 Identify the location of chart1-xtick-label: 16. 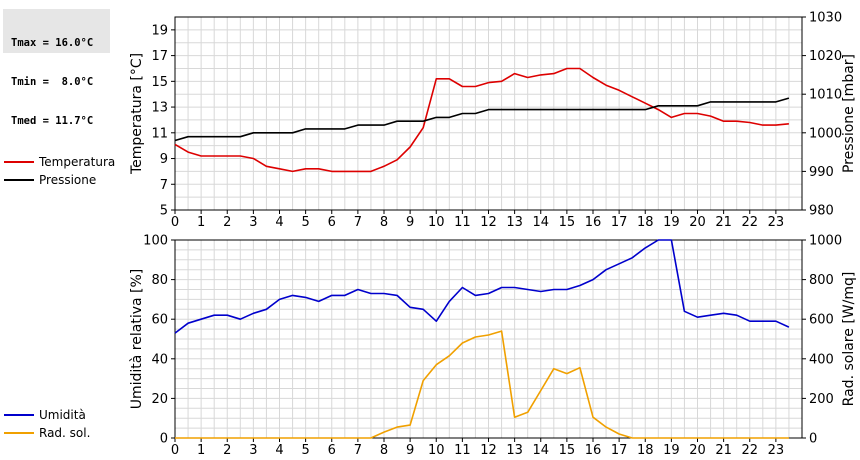
(593, 222).